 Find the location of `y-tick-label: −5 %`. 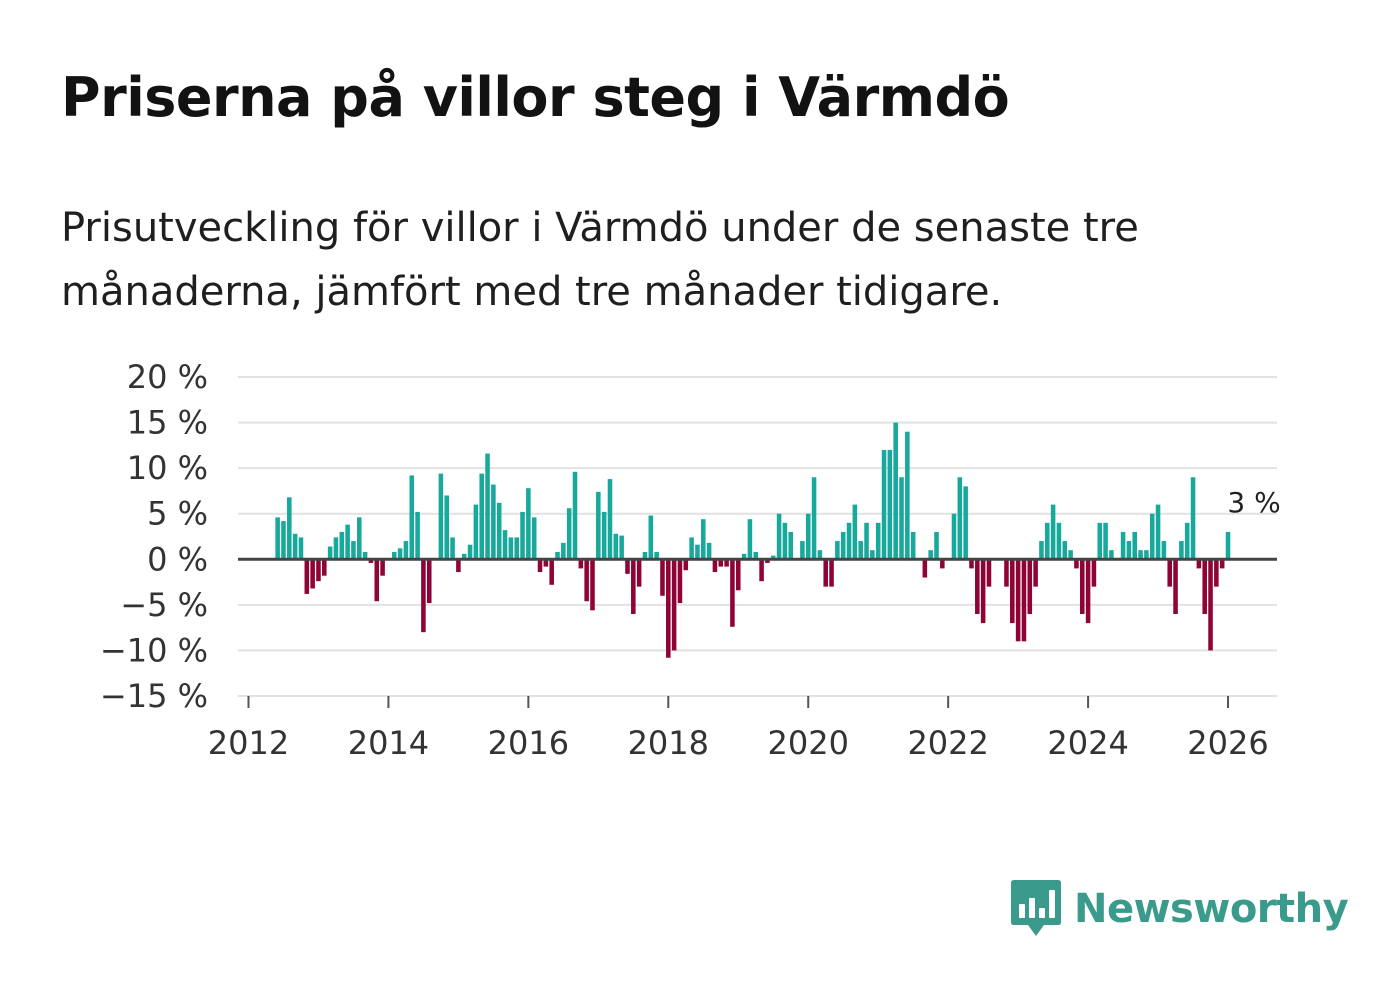

y-tick-label: −5 % is located at coordinates (164, 605).